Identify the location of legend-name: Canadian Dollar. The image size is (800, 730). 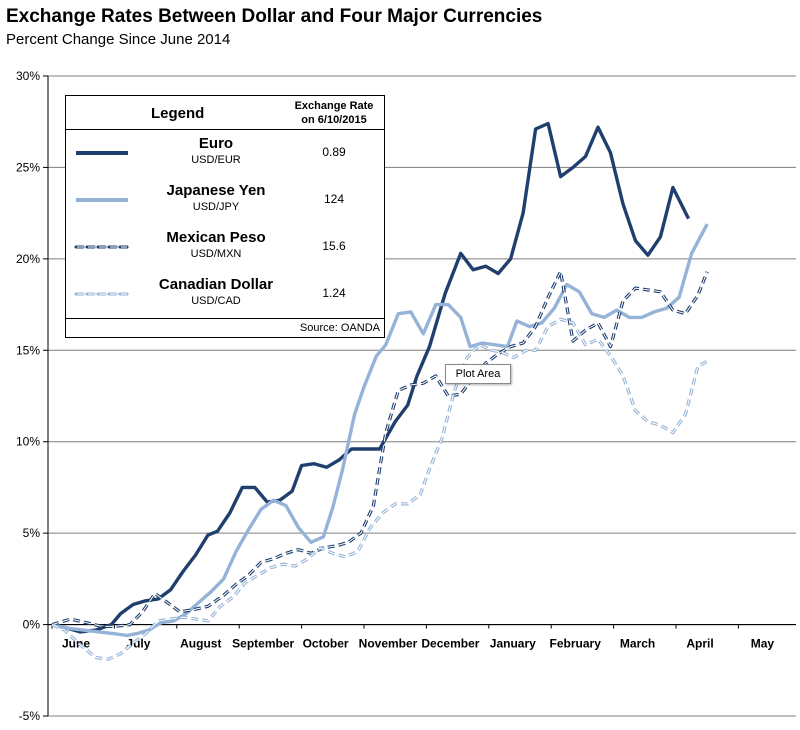
(216, 284).